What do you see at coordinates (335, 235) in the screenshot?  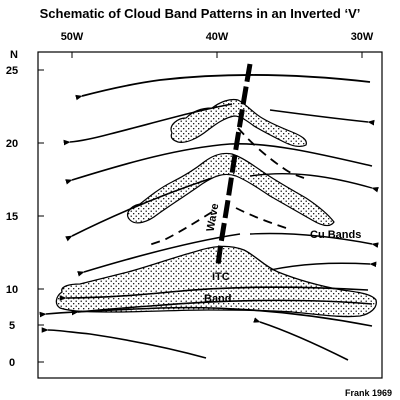 I see `cu-bands-label: Cu Bands` at bounding box center [335, 235].